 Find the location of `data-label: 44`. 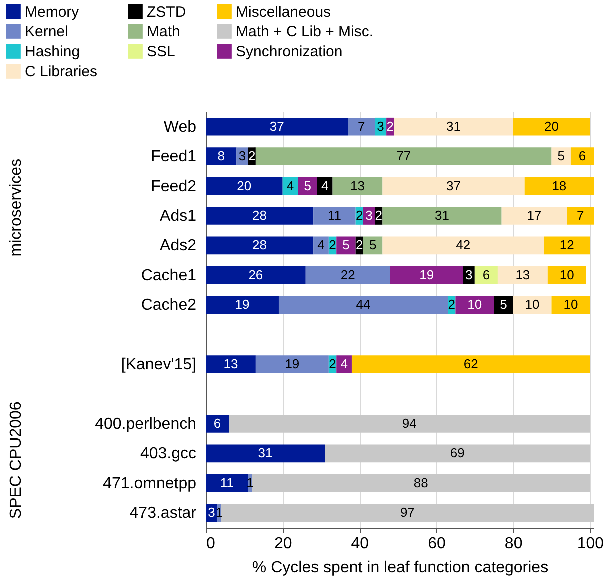

data-label: 44 is located at coordinates (363, 304).